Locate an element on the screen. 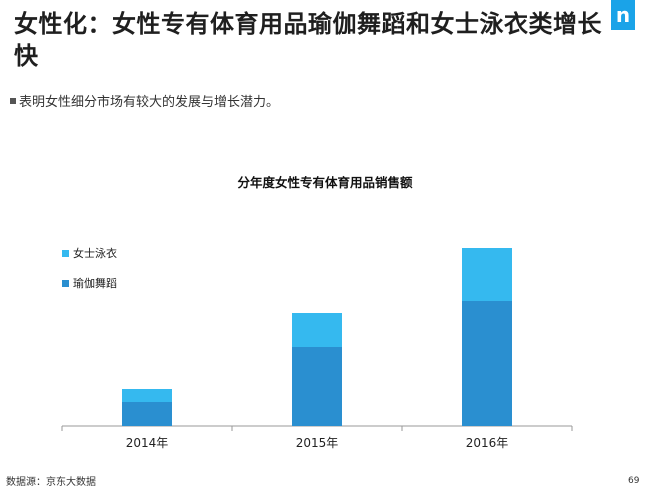 The image size is (650, 494). subtitle: 表明女性细分市场有较大的发展与增长潜力。 is located at coordinates (144, 100).